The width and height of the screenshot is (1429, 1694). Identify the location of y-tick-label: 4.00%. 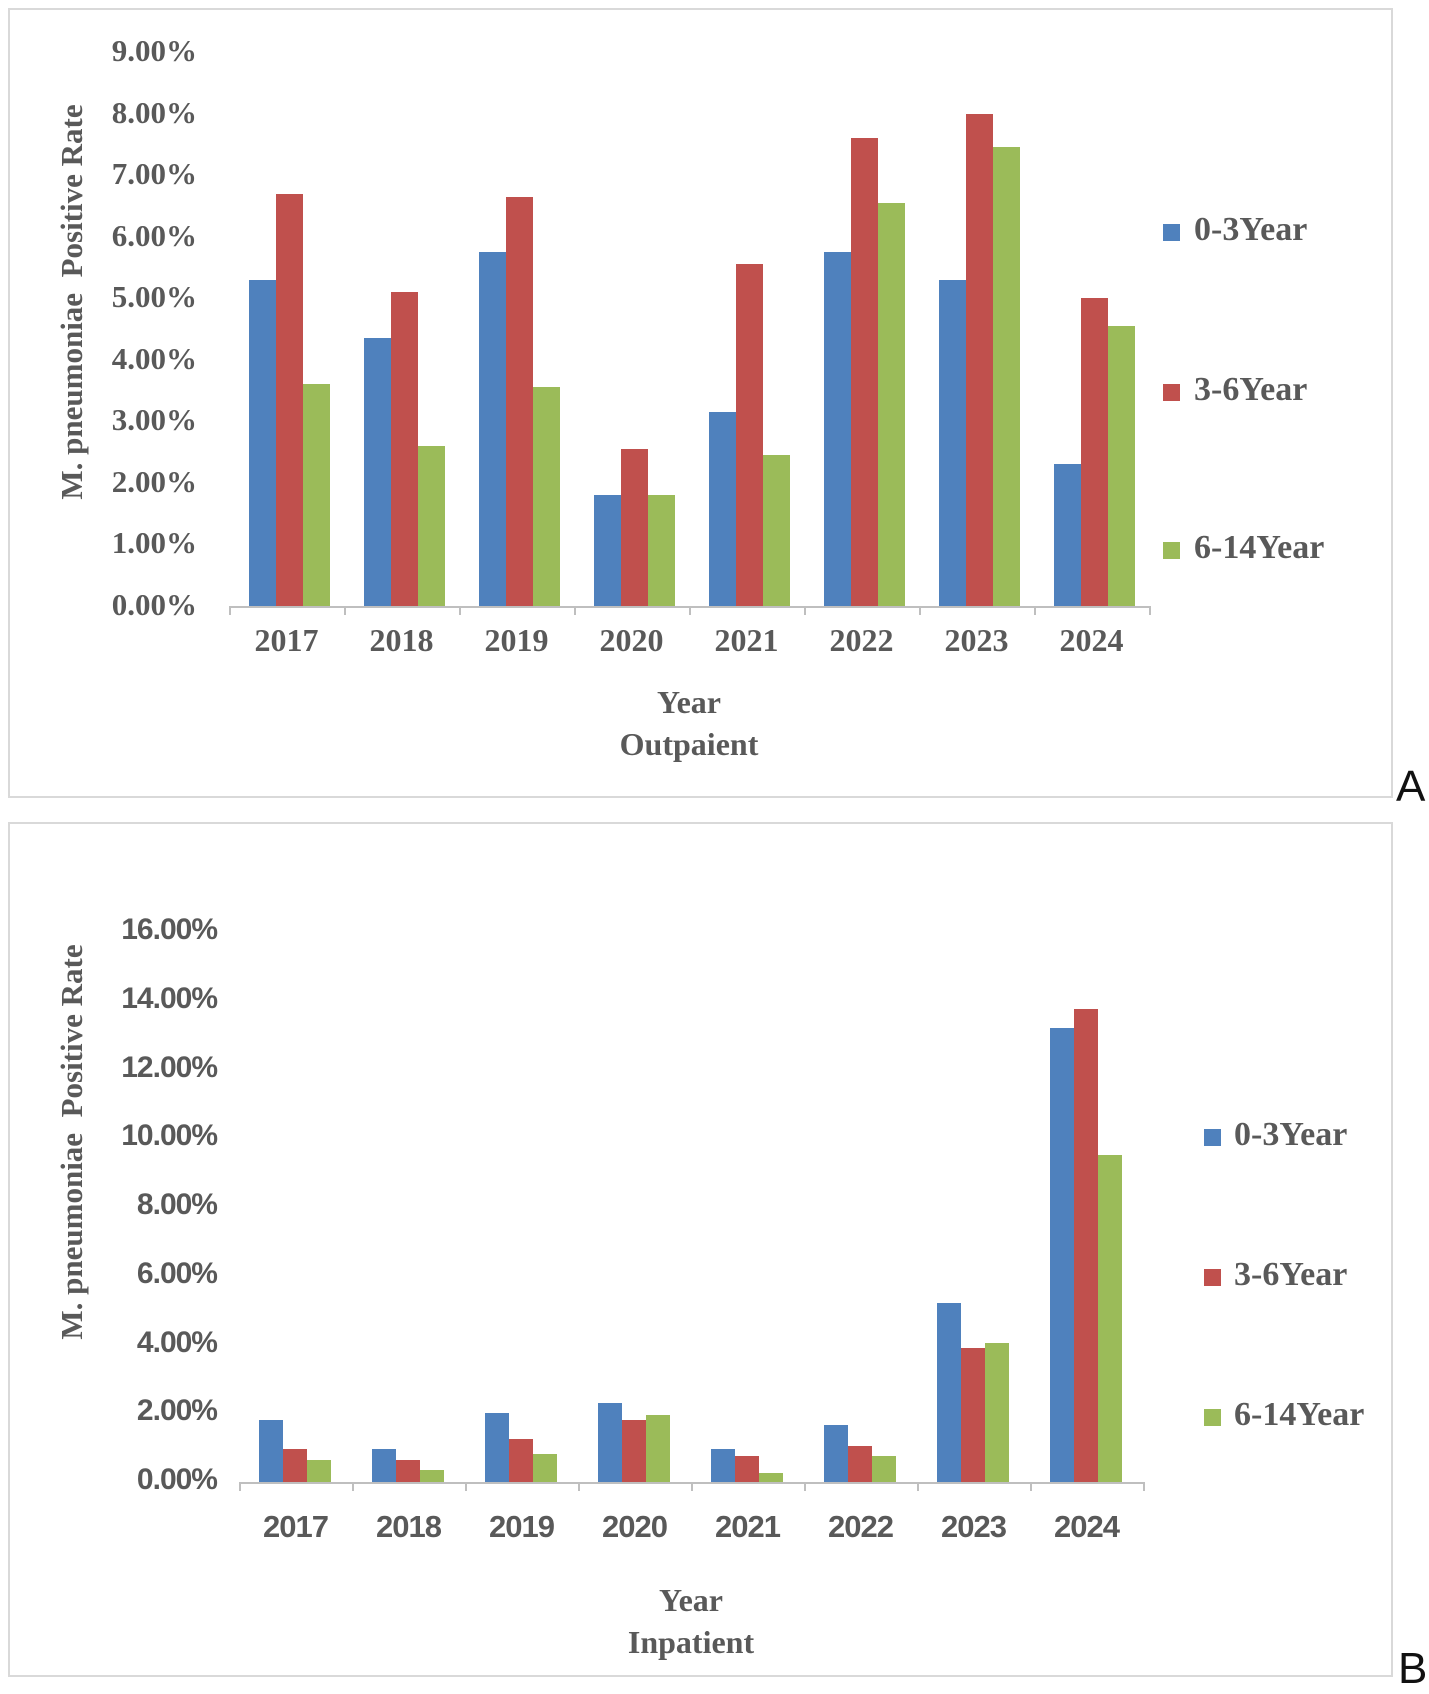
(177, 1342).